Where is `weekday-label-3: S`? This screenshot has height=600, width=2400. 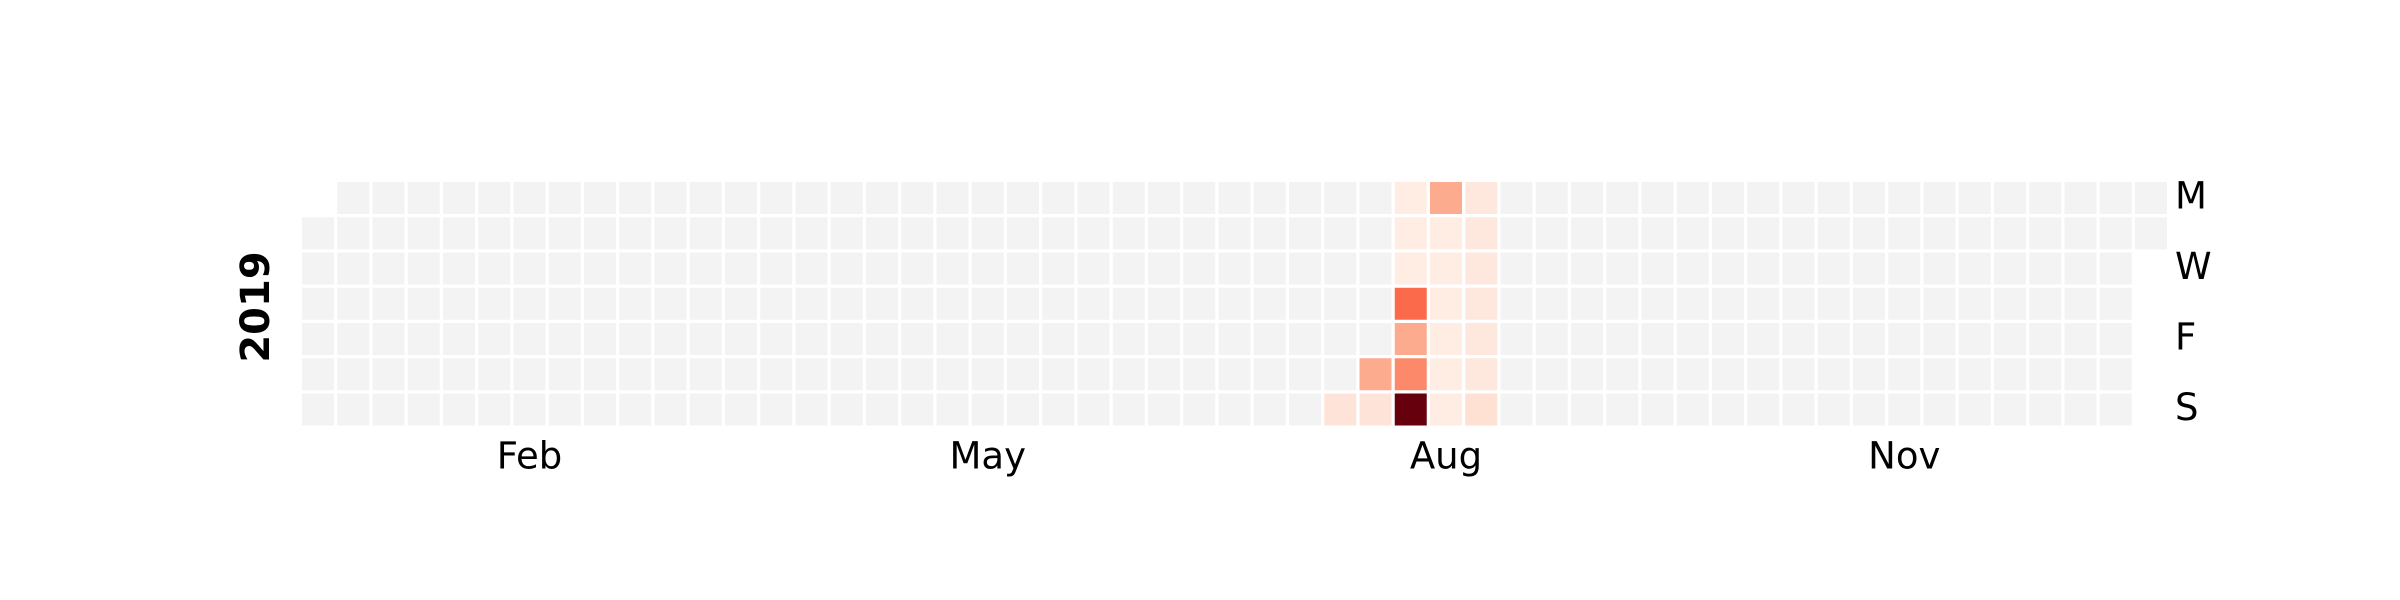 weekday-label-3: S is located at coordinates (2187, 407).